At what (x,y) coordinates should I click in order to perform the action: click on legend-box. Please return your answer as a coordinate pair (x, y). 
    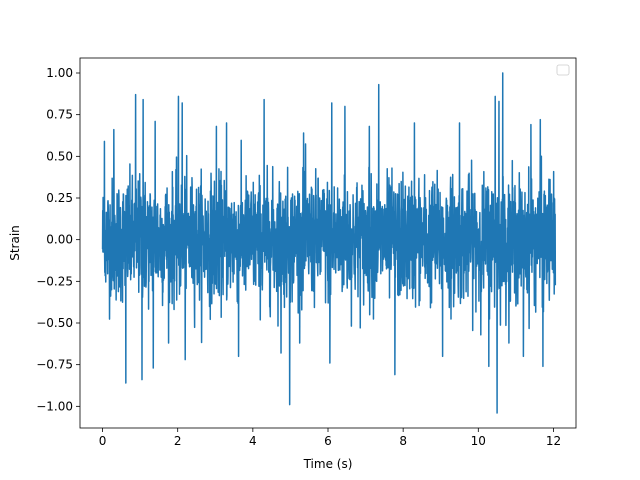
    Looking at the image, I should click on (563, 70).